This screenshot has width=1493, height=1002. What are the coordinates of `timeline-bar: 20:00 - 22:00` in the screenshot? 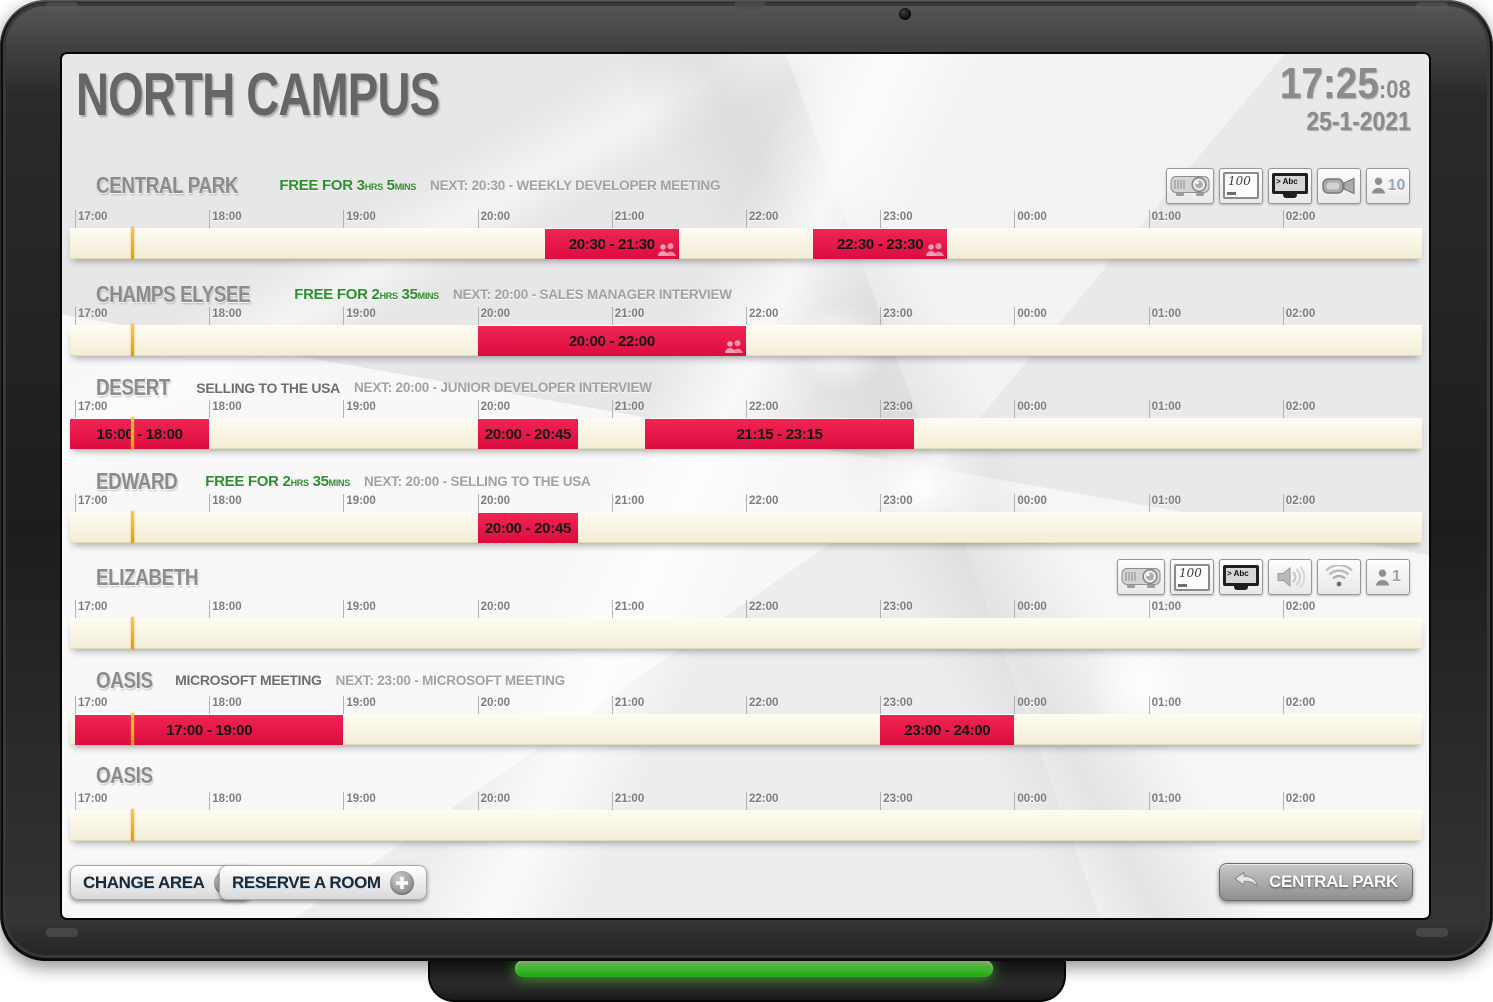 It's located at (746, 340).